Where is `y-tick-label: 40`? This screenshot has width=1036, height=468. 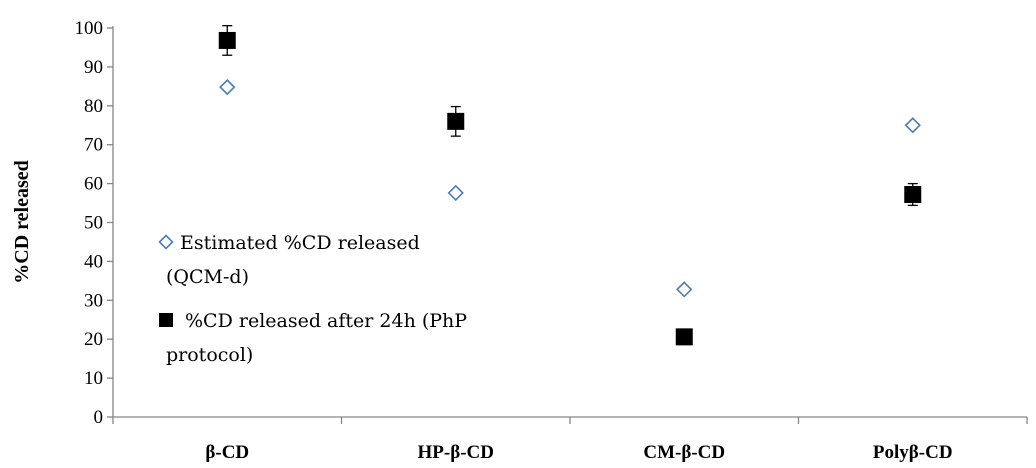
y-tick-label: 40 is located at coordinates (93, 261).